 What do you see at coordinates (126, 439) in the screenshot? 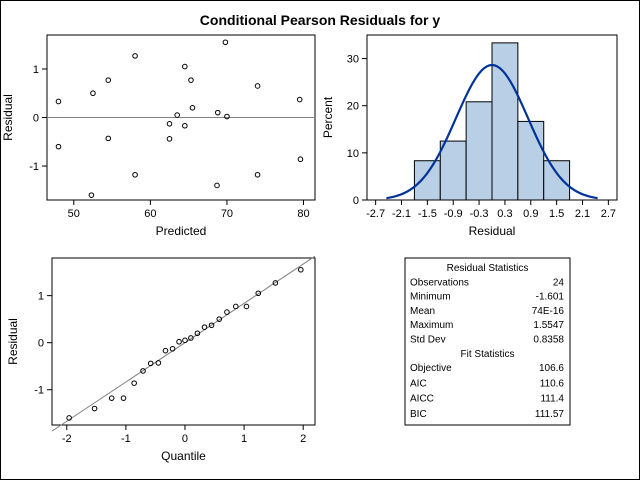
I see `x-tick-label: -1` at bounding box center [126, 439].